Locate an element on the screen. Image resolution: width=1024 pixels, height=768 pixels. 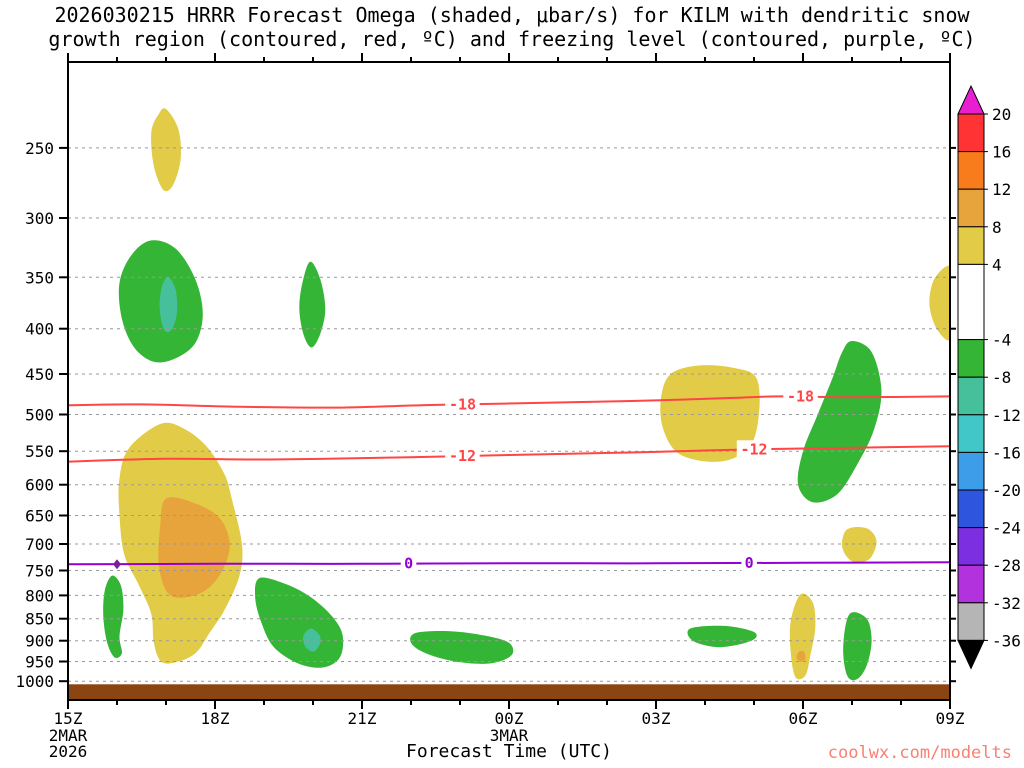
shaded-region-orange-dot-06z is located at coordinates (801, 656).